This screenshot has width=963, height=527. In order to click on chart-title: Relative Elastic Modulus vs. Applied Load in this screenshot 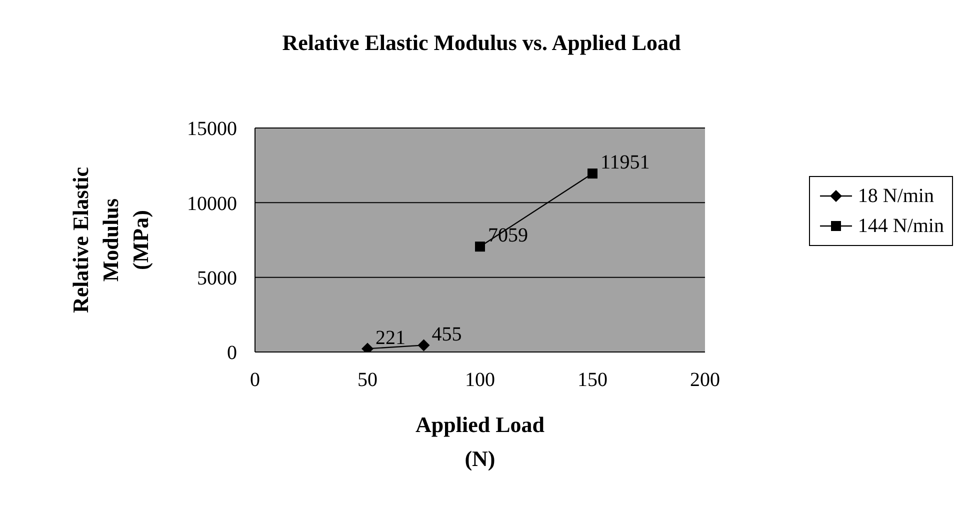, I will do `click(481, 43)`.